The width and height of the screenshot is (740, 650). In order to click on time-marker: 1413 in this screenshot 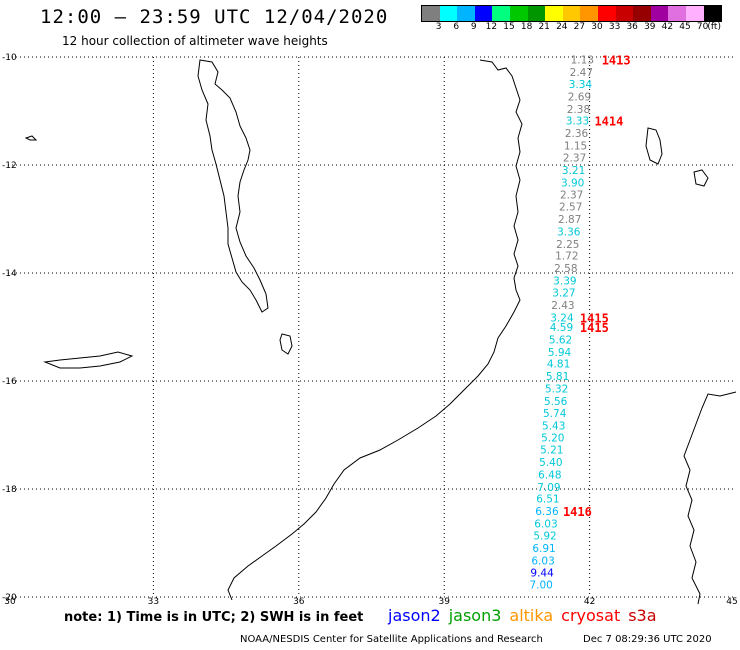, I will do `click(616, 61)`.